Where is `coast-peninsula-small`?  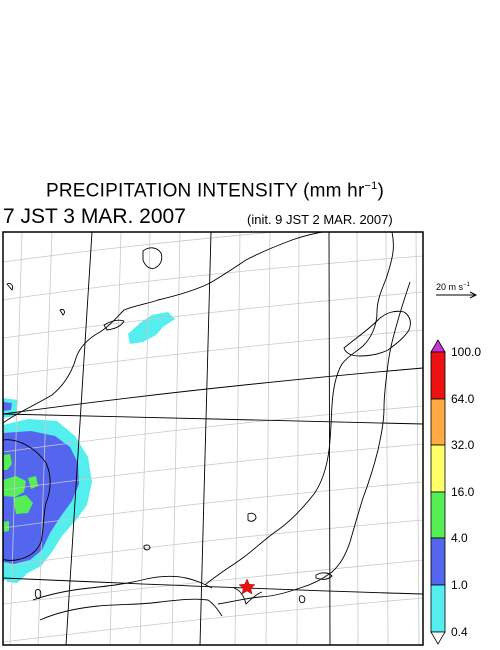 coast-peninsula-small is located at coordinates (114, 325).